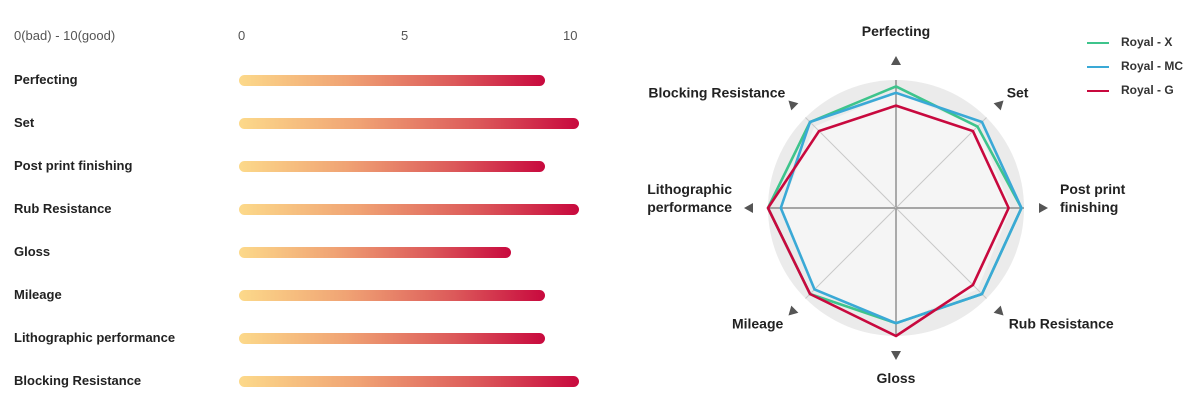  Describe the element at coordinates (32, 251) in the screenshot. I see `bar-label-gloss: Gloss` at that location.